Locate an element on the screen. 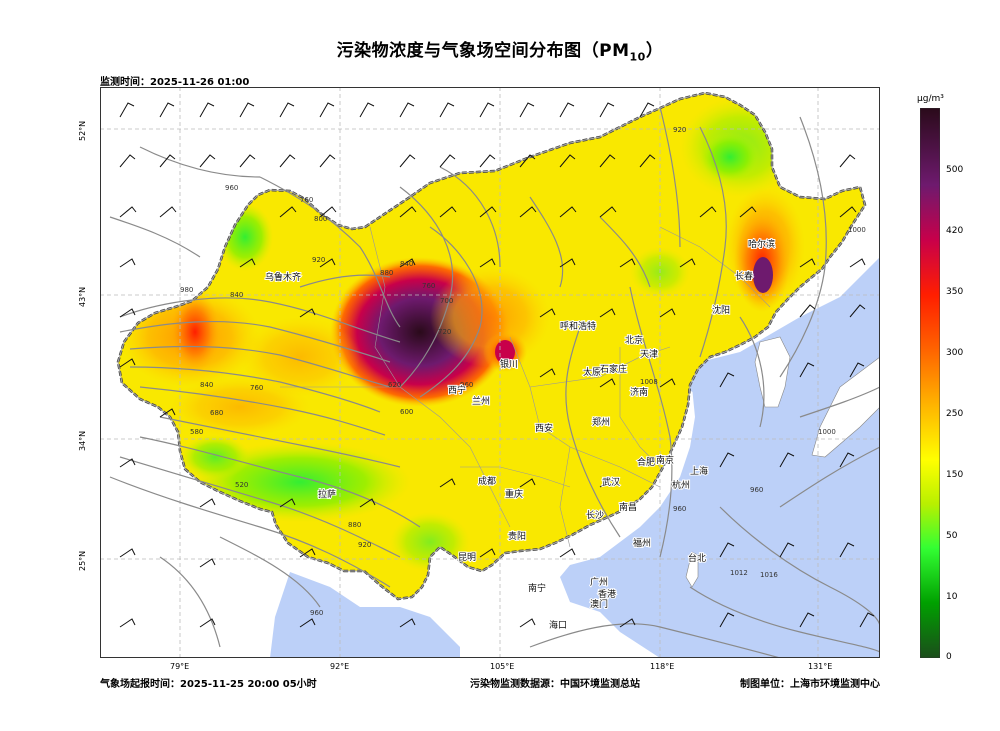 The height and width of the screenshot is (731, 1000). contour-label: 700 is located at coordinates (446, 301).